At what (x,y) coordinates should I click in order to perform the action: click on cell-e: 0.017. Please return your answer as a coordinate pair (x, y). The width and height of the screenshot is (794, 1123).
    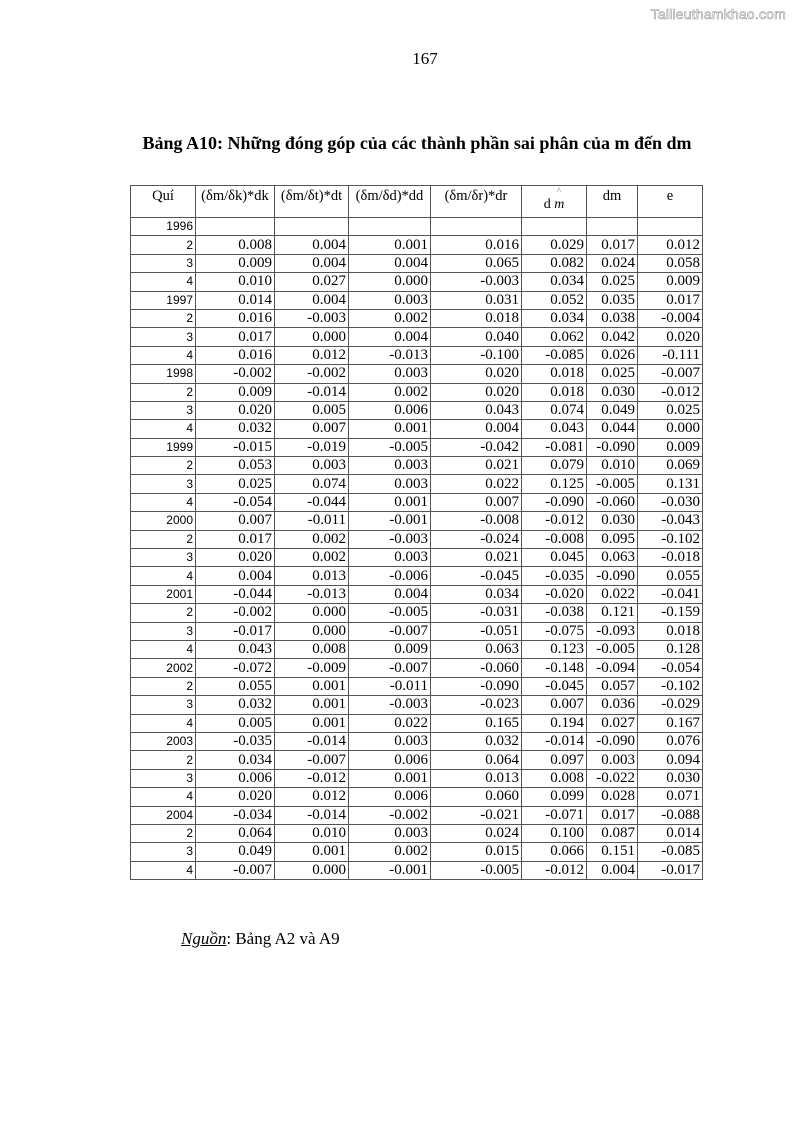
    Looking at the image, I should click on (670, 300).